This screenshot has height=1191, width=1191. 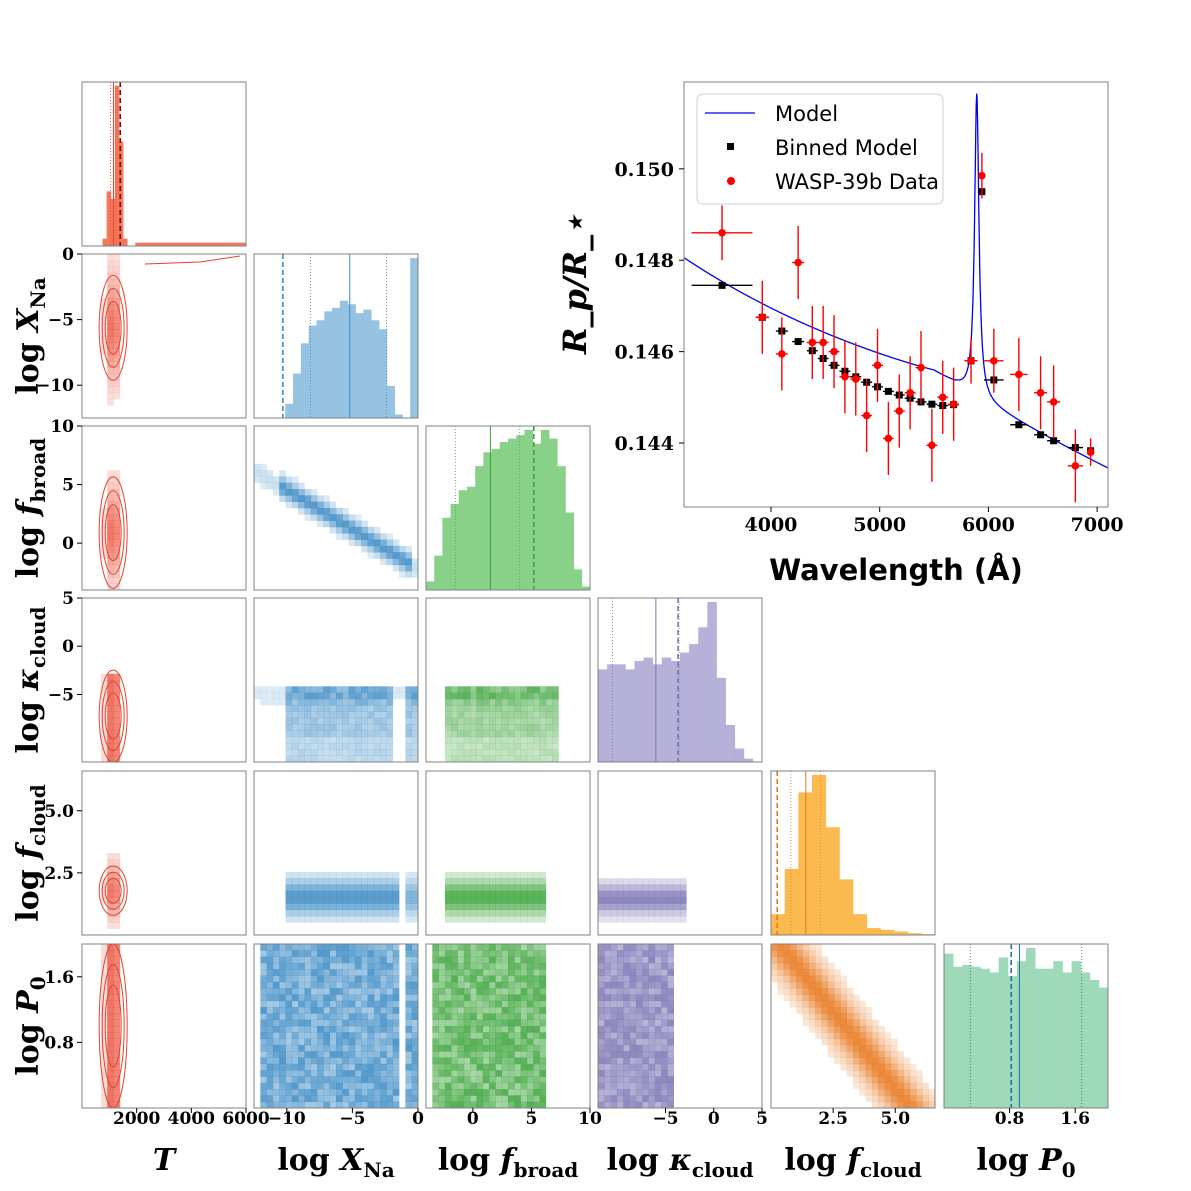 What do you see at coordinates (532, 1119) in the screenshot?
I see `x-tick-label: 5` at bounding box center [532, 1119].